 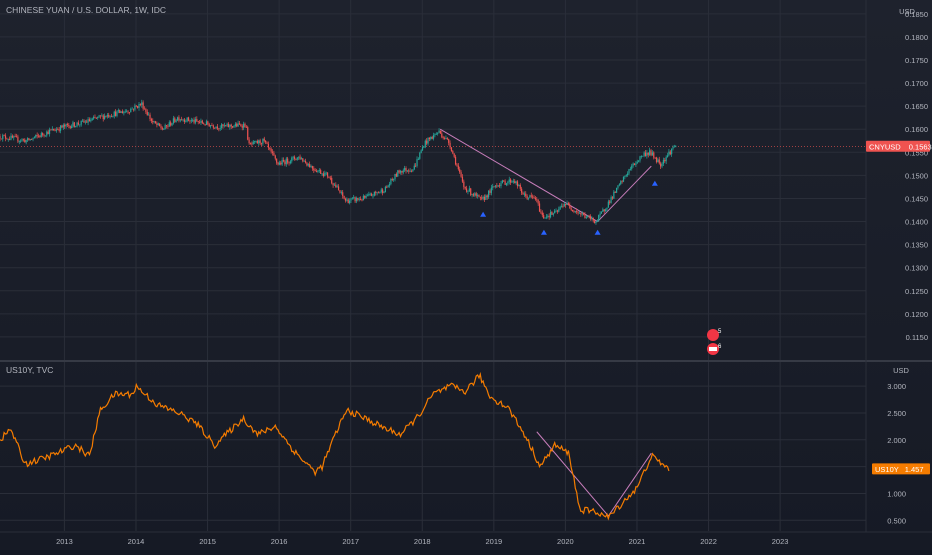 What do you see at coordinates (916, 245) in the screenshot?
I see `price-tick-label: 0.1350` at bounding box center [916, 245].